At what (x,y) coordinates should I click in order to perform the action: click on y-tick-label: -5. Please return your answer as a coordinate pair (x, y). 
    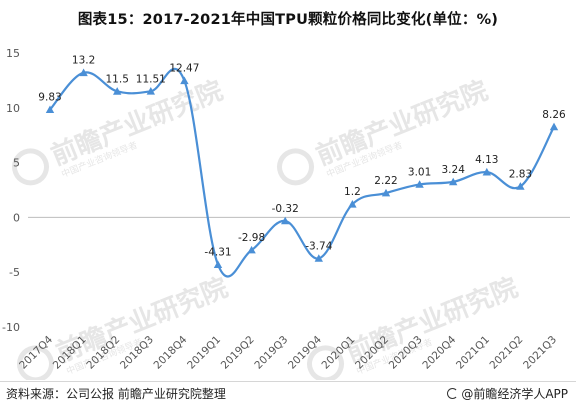
    Looking at the image, I should click on (14, 272).